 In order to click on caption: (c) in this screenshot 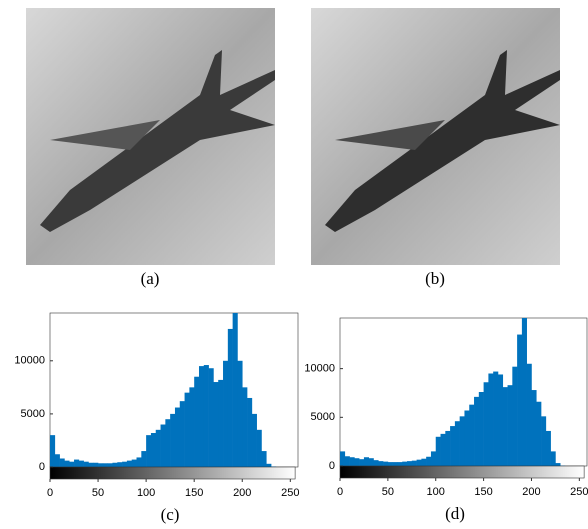, I will do `click(170, 514)`.